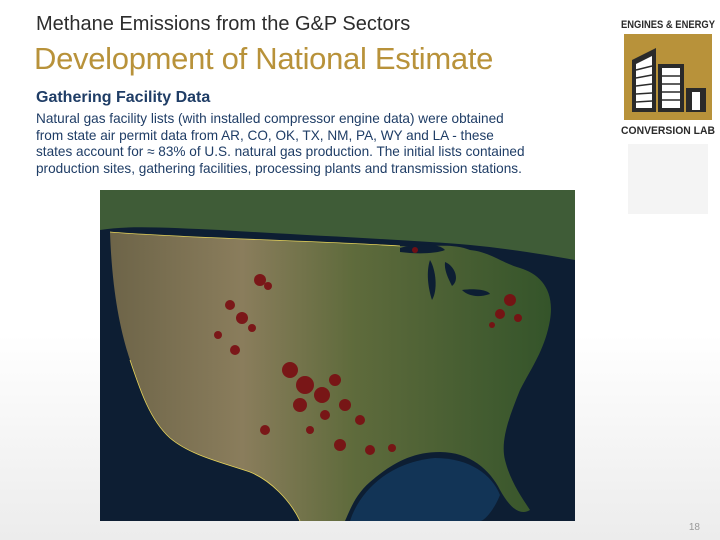  Describe the element at coordinates (223, 24) in the screenshot. I see `slide-subtitle: Methane Emissions from the G&P Sectors` at that location.